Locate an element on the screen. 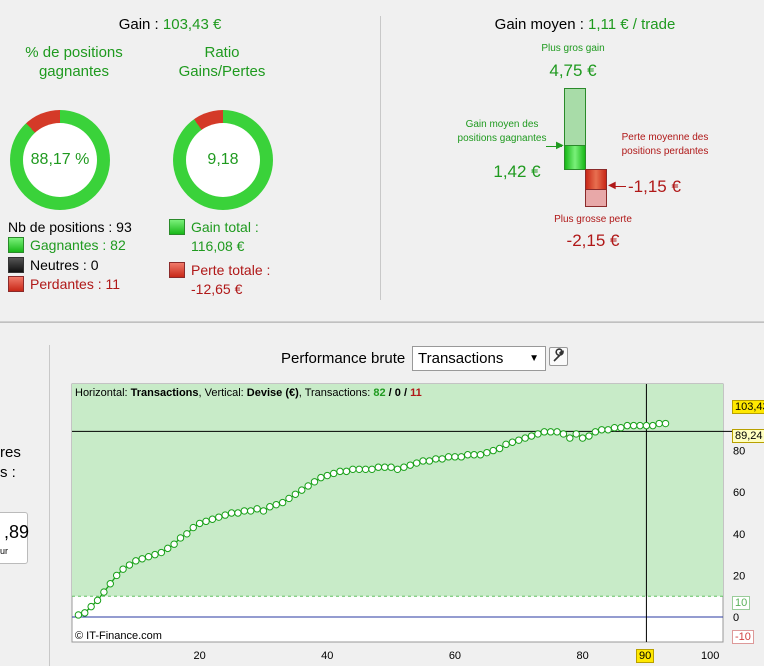 The image size is (764, 666). loss-arrow-head: ◀ is located at coordinates (612, 185).